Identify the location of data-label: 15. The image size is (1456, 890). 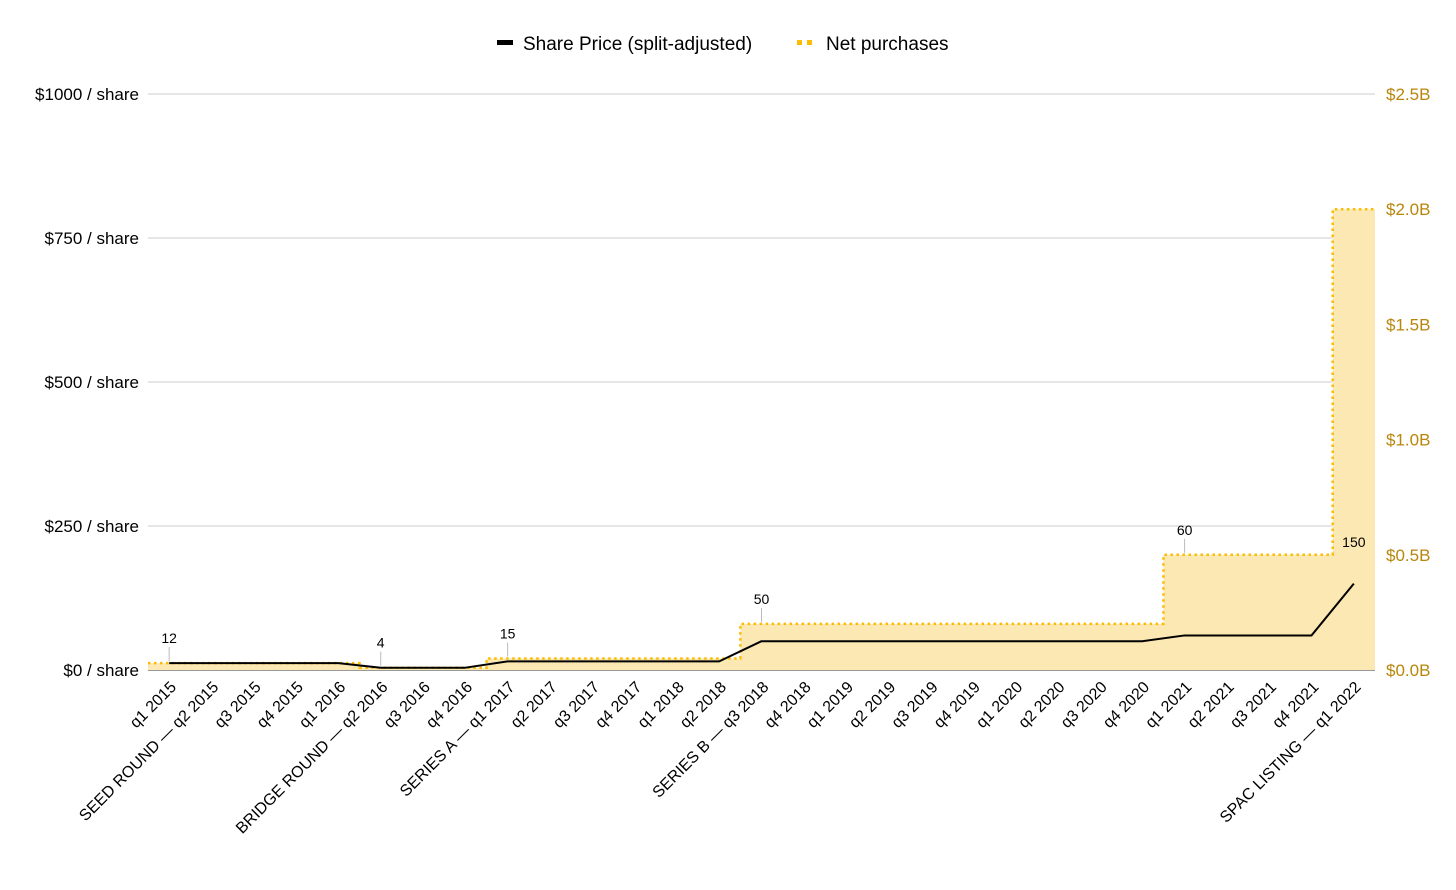
(508, 633).